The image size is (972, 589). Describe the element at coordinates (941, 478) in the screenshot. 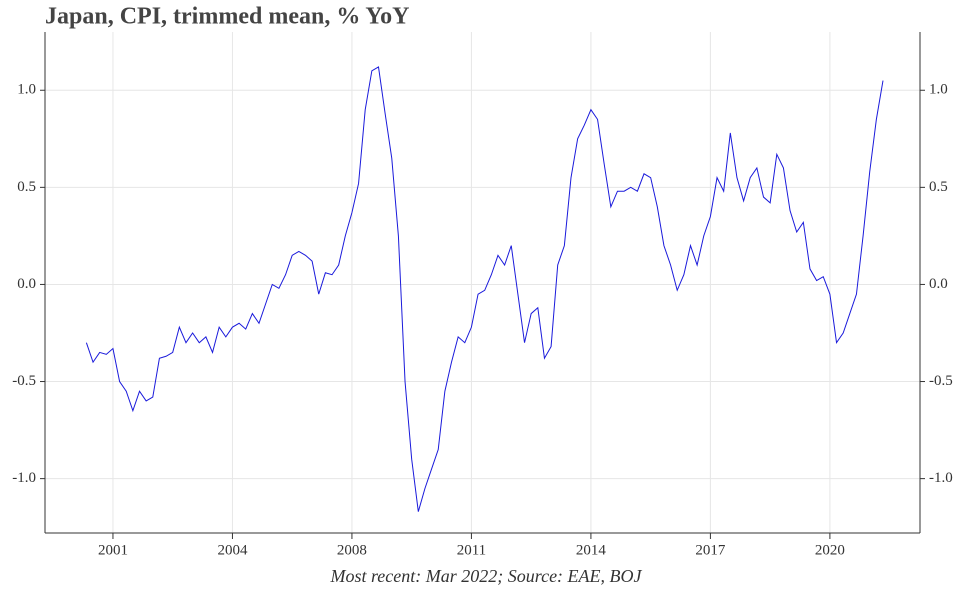

I see `y2-tick-label: -1.0` at that location.